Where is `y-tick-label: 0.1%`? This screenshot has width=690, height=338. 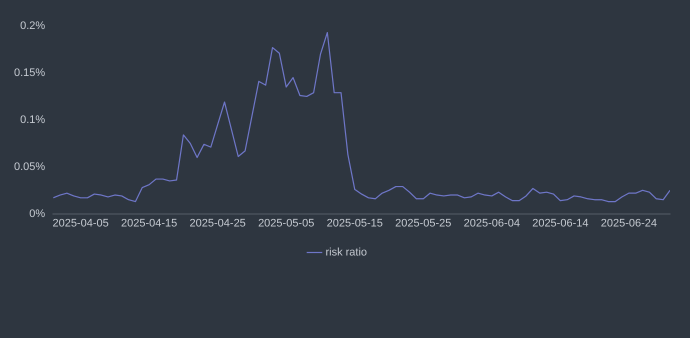 y-tick-label: 0.1% is located at coordinates (33, 120).